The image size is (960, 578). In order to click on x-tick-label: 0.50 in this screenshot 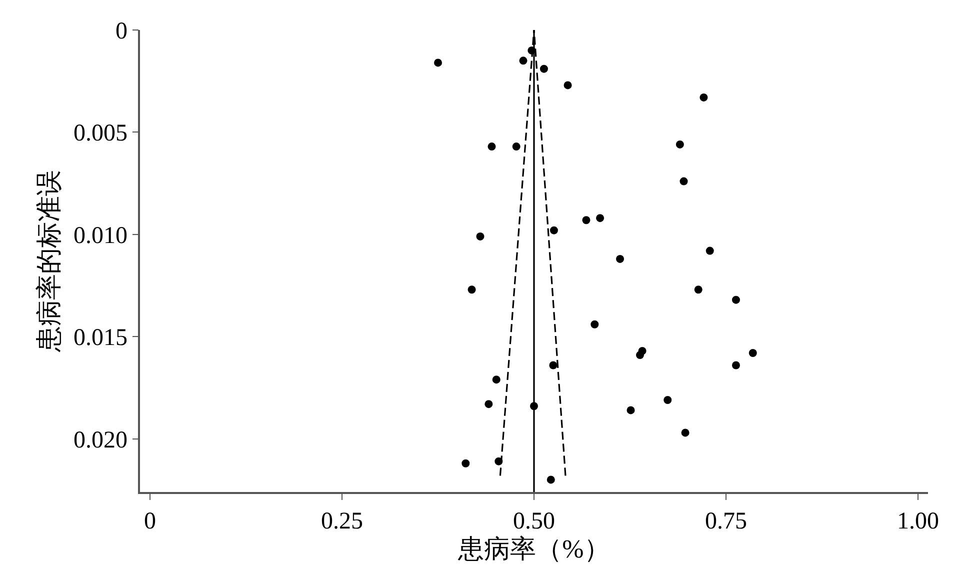, I will do `click(534, 521)`.